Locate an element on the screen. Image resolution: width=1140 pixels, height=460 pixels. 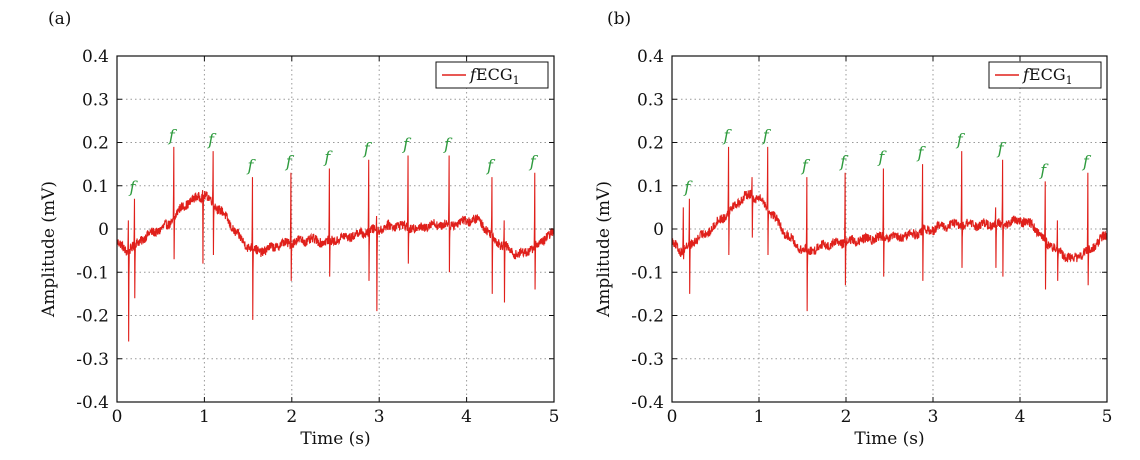
panel-label: (b) is located at coordinates (619, 19).